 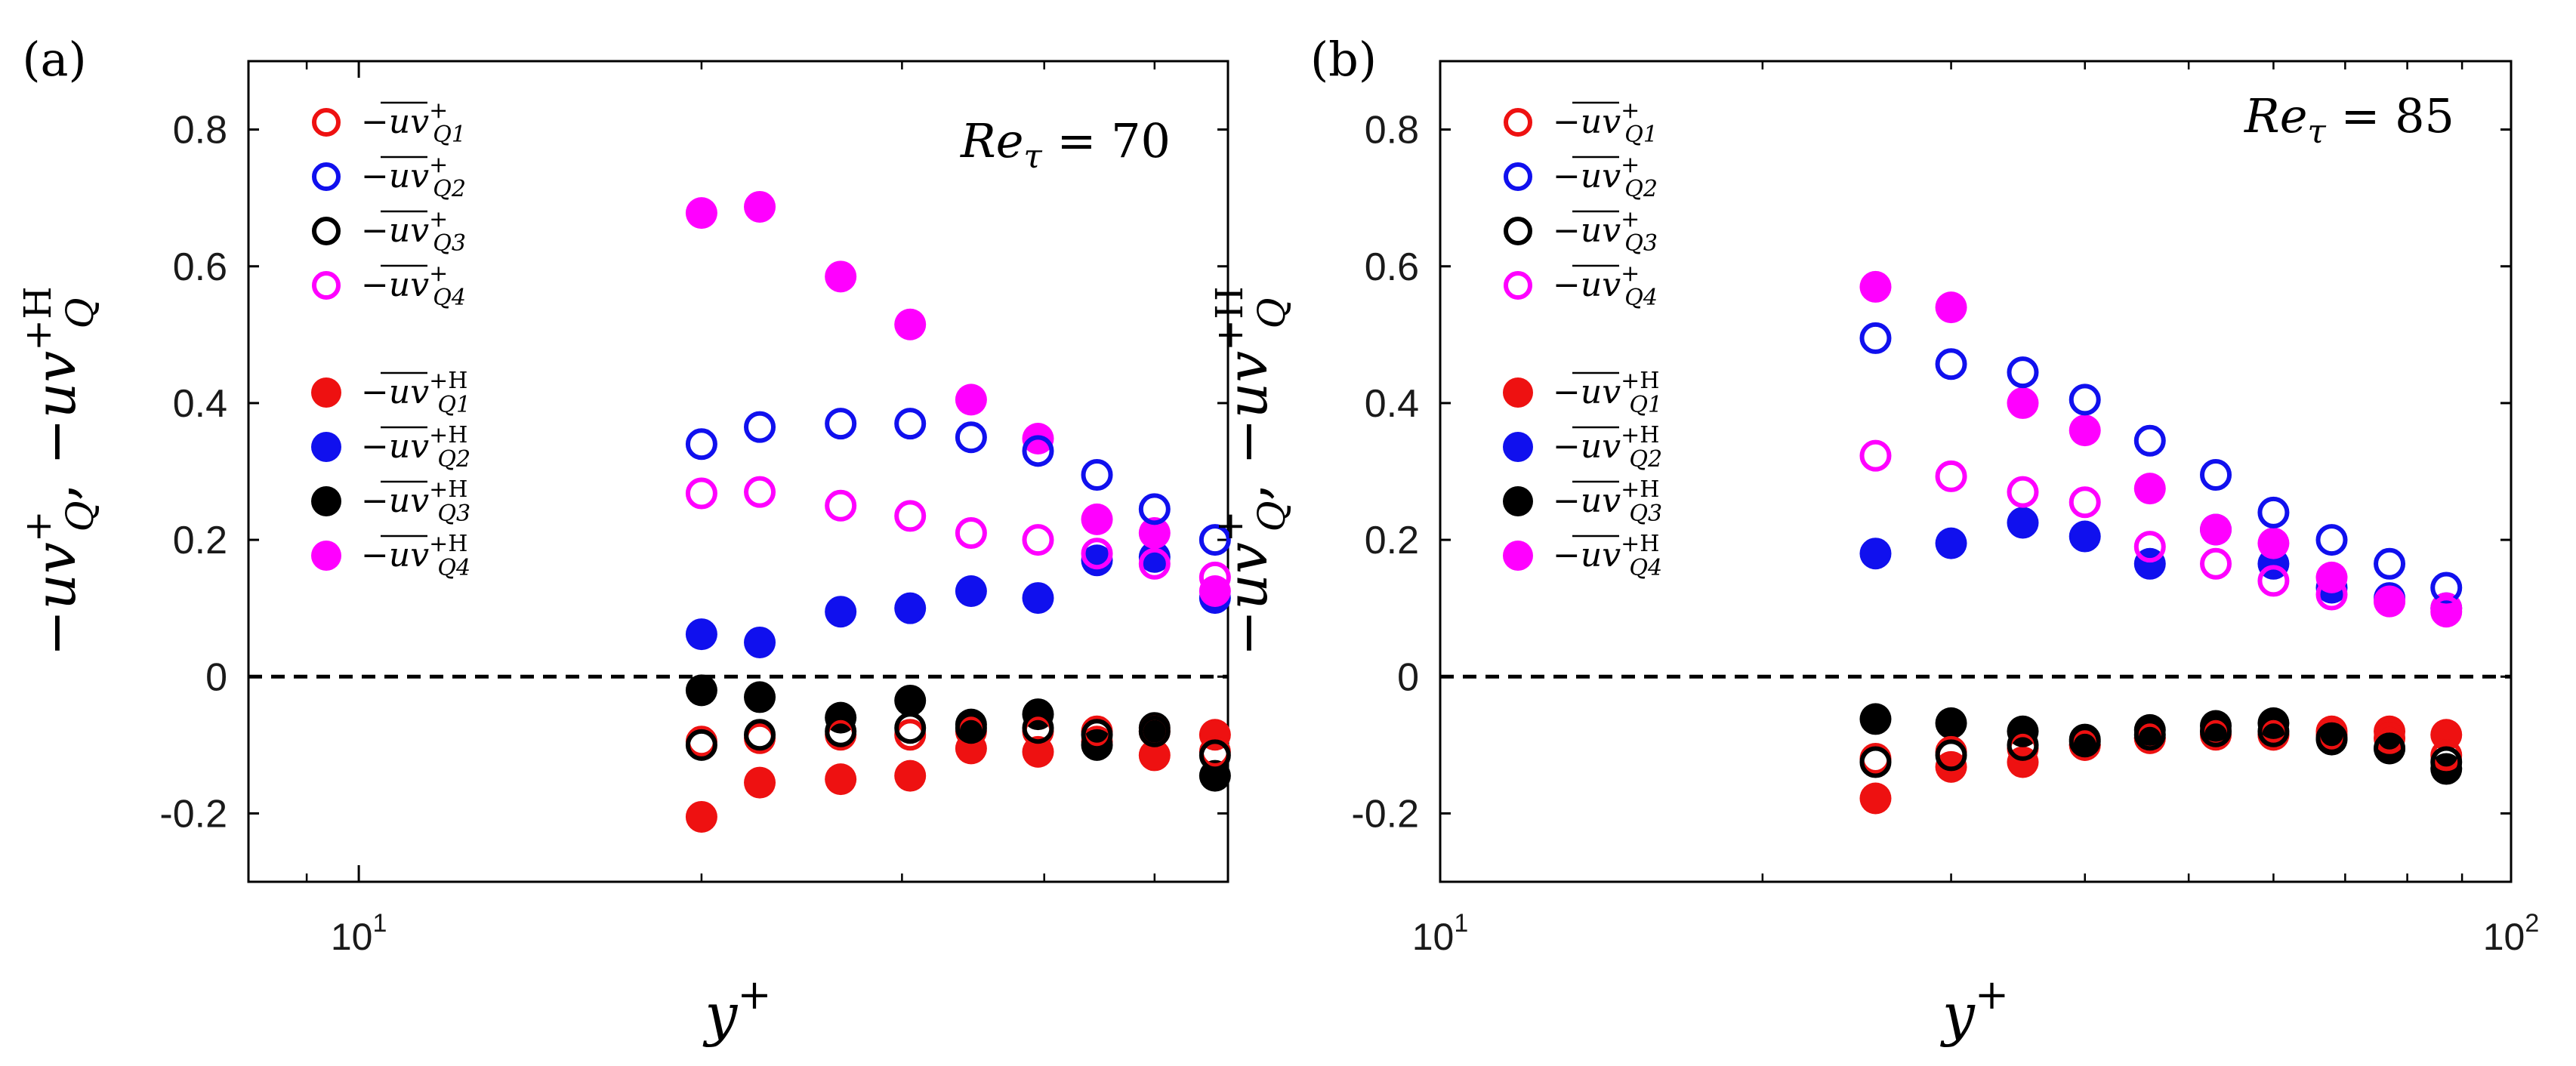 What do you see at coordinates (1607, 501) in the screenshot?
I see `legend-label: −uv+H Q3` at bounding box center [1607, 501].